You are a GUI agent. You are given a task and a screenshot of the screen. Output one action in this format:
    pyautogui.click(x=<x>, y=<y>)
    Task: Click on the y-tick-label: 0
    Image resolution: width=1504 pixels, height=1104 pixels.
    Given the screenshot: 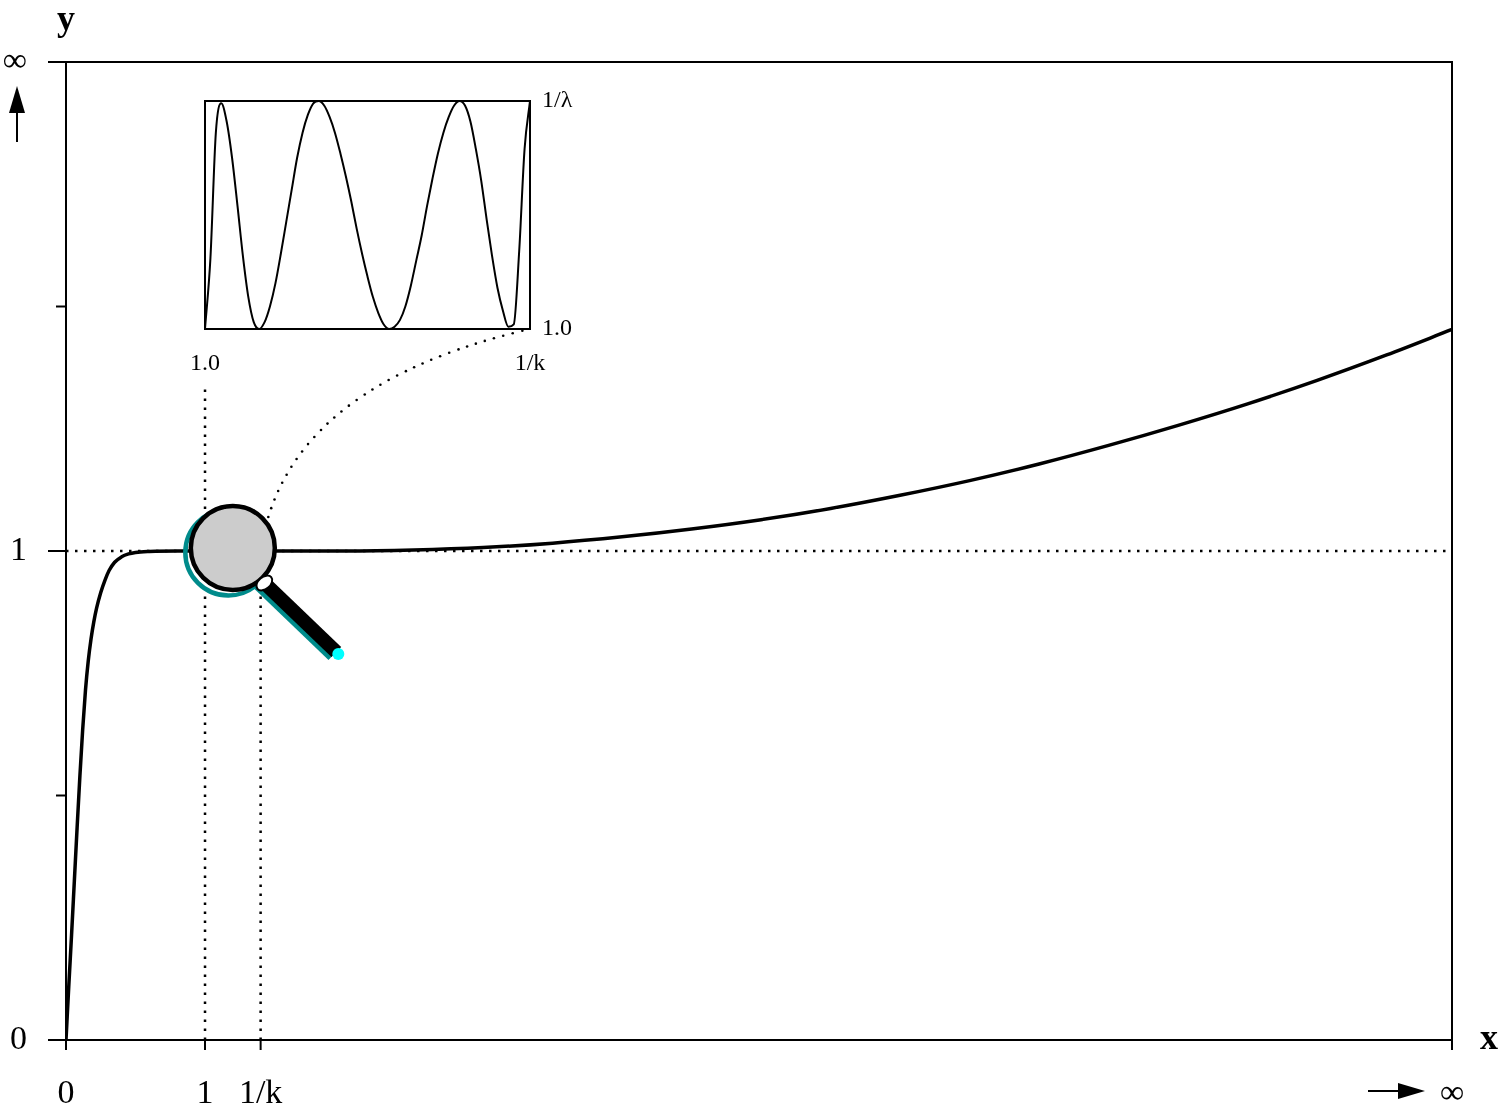 What is the action you would take?
    pyautogui.click(x=18, y=1037)
    